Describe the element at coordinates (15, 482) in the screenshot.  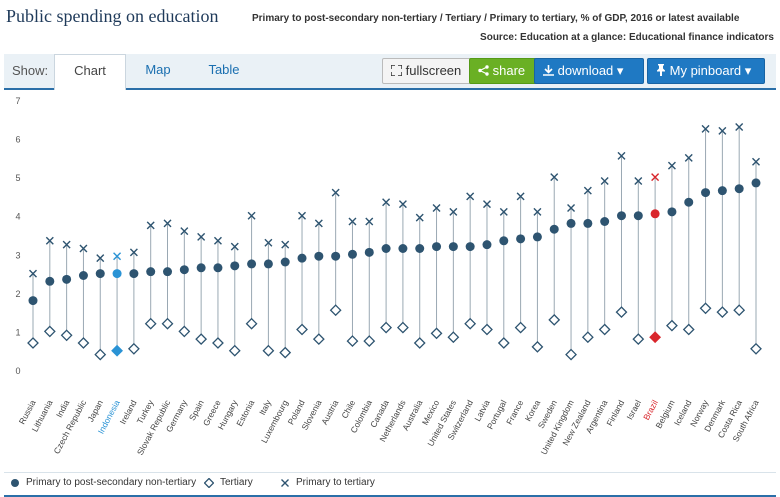
I see `legend-circle-icon` at that location.